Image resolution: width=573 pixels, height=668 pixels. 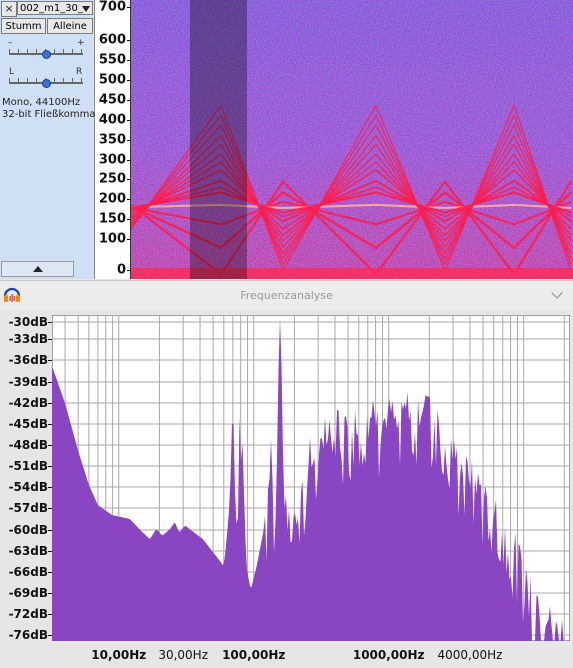 I want to click on ruler-label-250: 250, so click(x=112, y=179).